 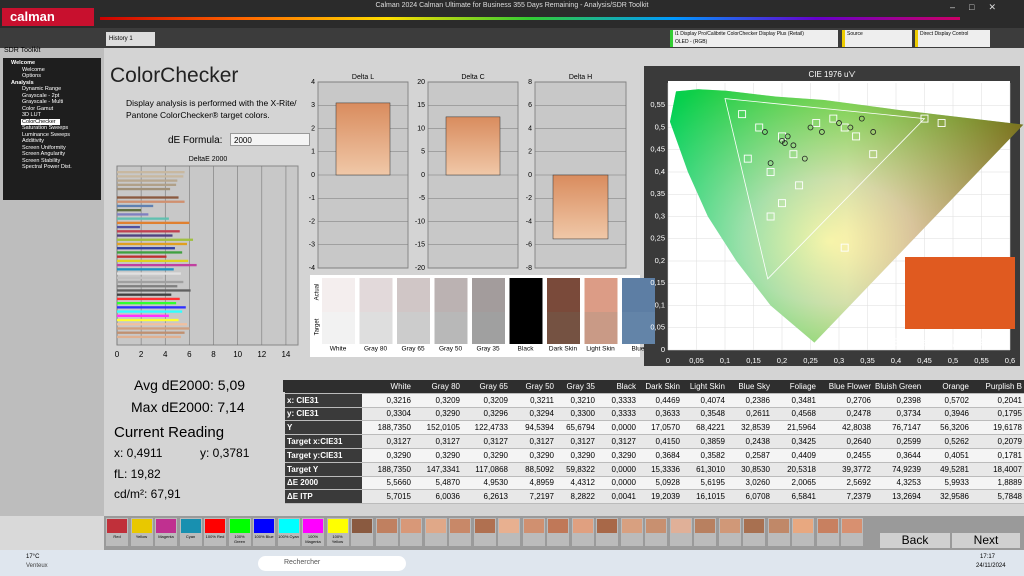 I want to click on patch-button: 100% Cyan, so click(x=288, y=532).